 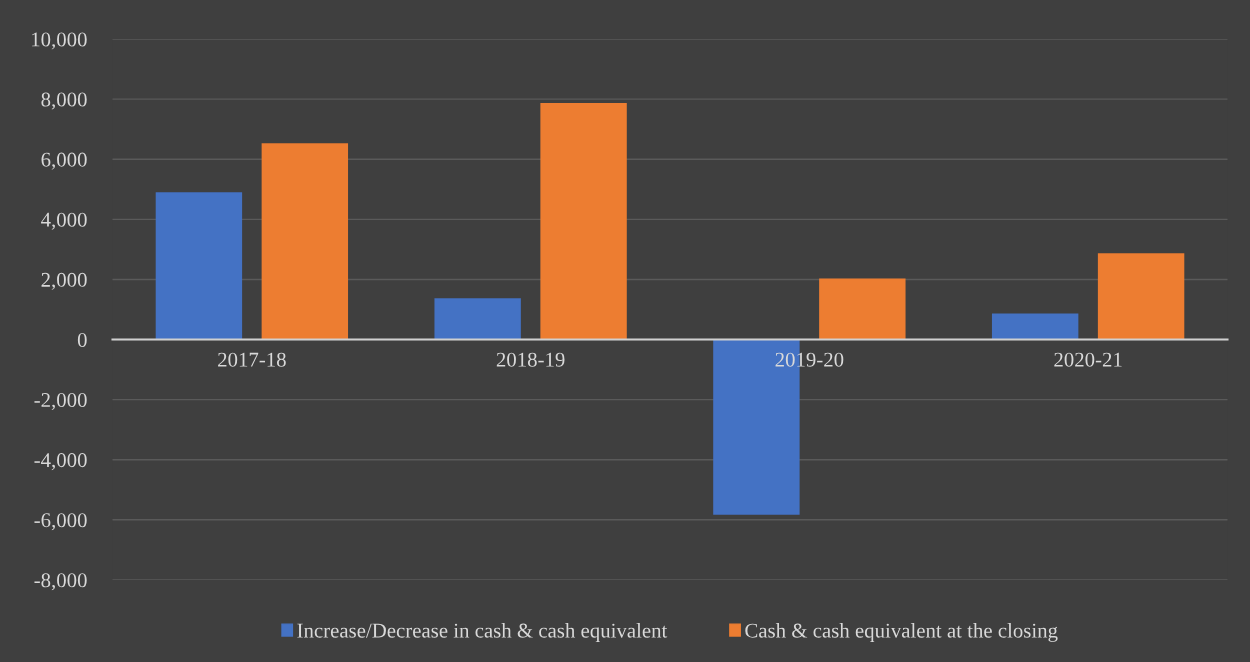 I want to click on x-tick-label: 2017-18, so click(x=252, y=359).